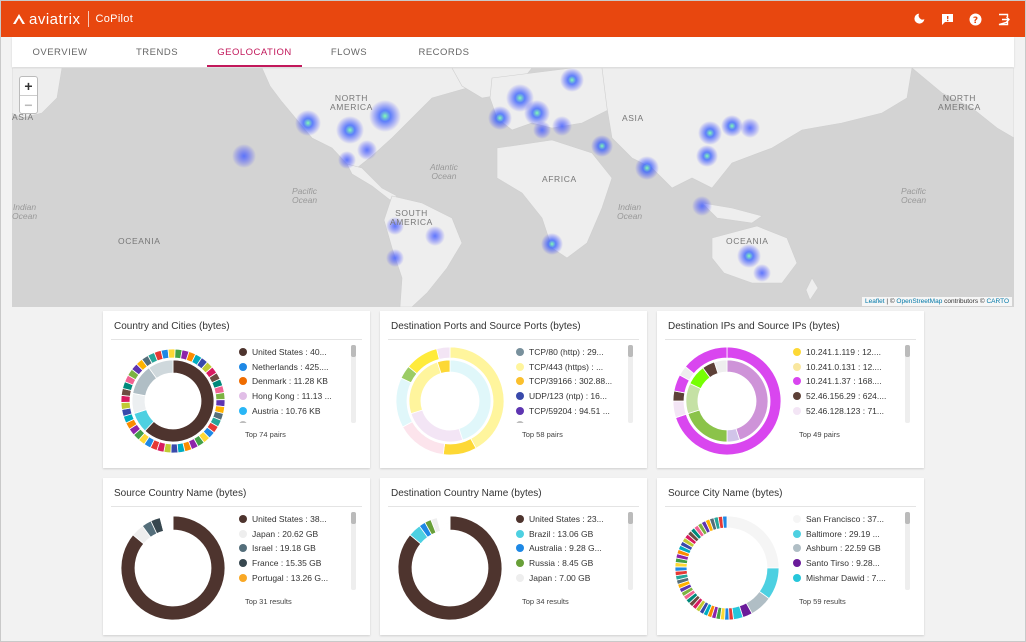 This screenshot has width=1026, height=642. What do you see at coordinates (349, 52) in the screenshot?
I see `tab-flows: Flows` at bounding box center [349, 52].